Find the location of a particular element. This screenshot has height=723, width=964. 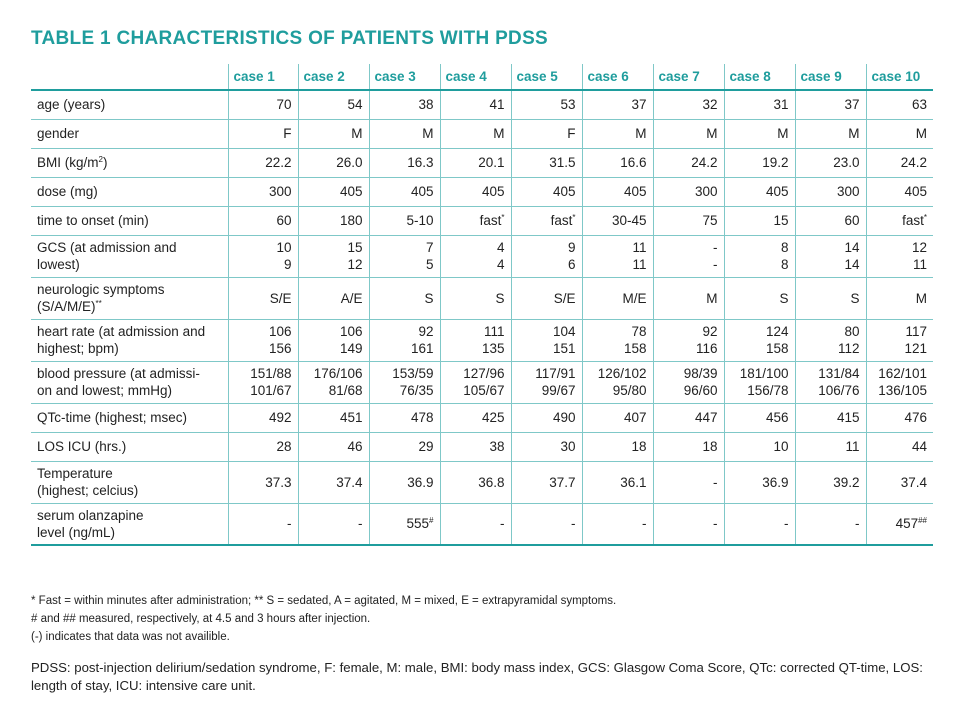

table-cell: 14 14 is located at coordinates (830, 256).